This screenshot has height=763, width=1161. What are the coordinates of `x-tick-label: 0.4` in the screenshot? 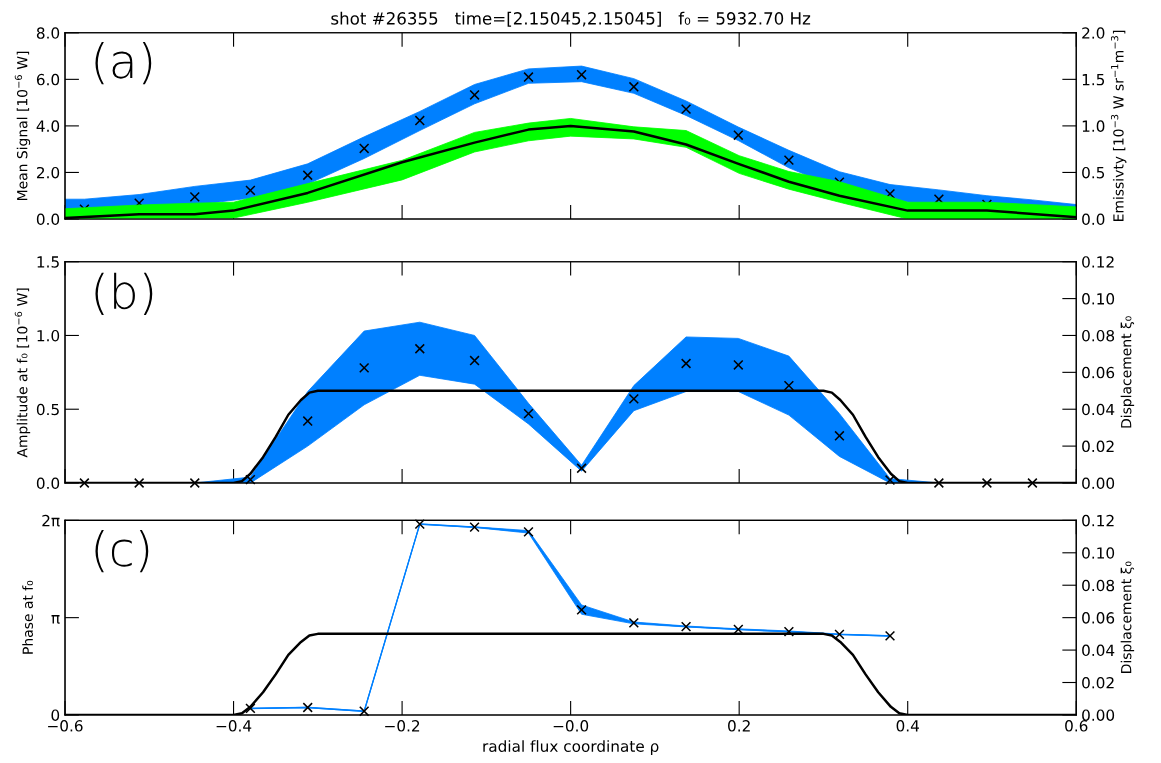 It's located at (907, 726).